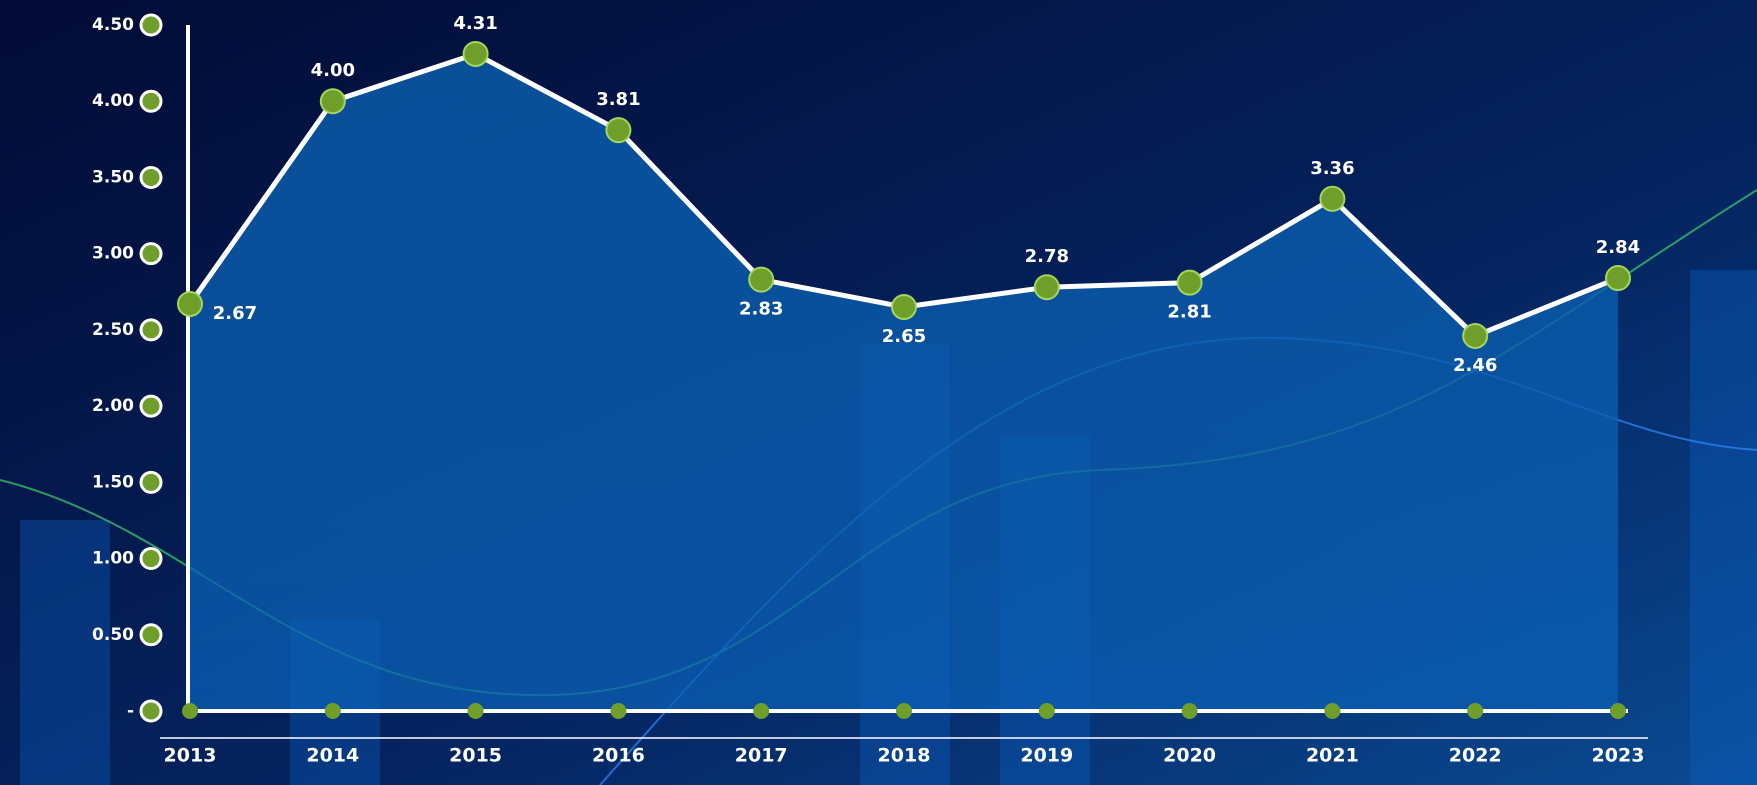 The image size is (1757, 785). What do you see at coordinates (113, 406) in the screenshot?
I see `y-tick-label: 2.00` at bounding box center [113, 406].